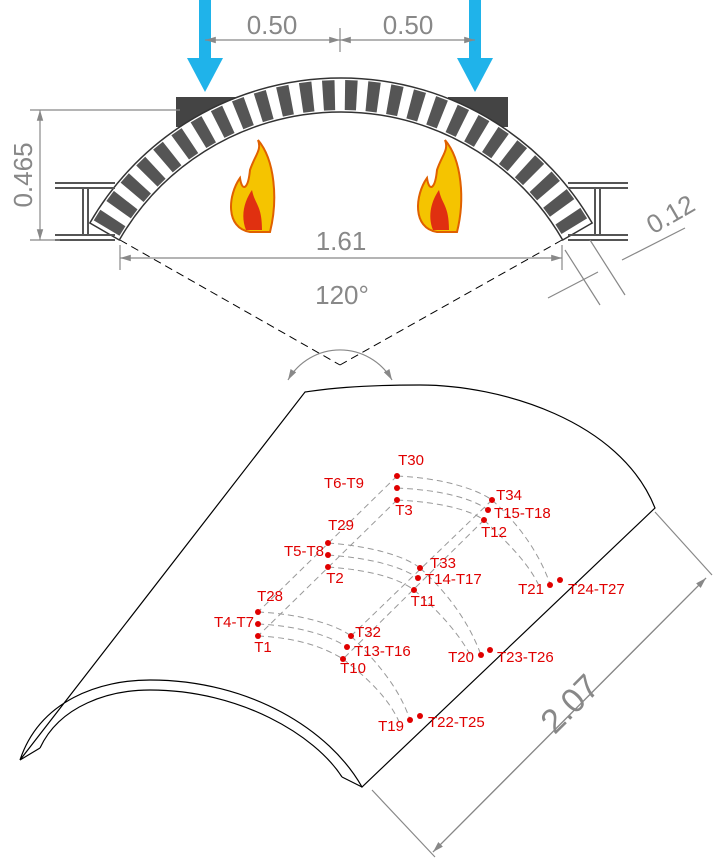  I want to click on sensor-label: T19, so click(391, 726).